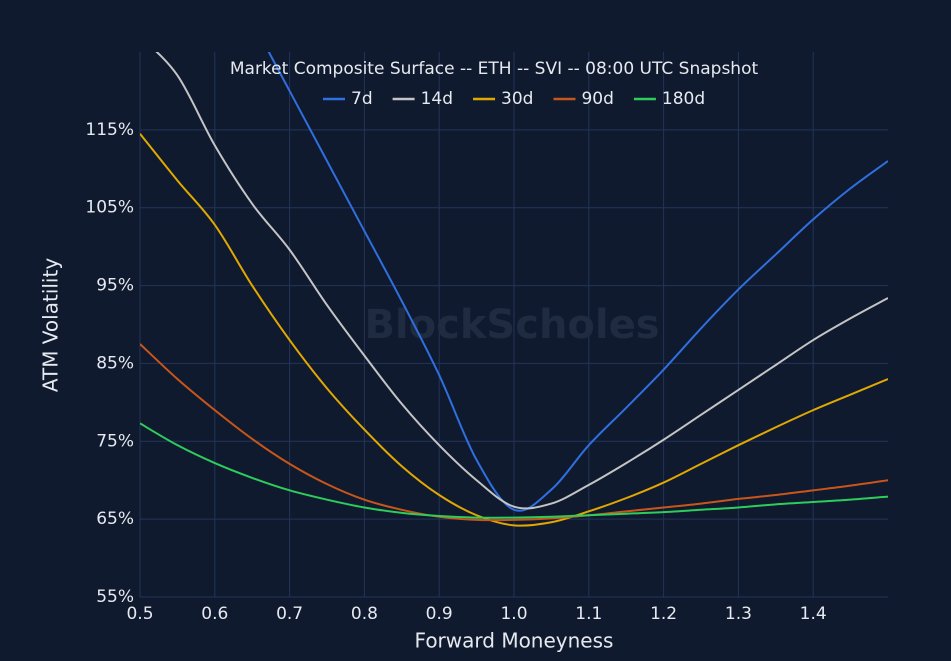  Describe the element at coordinates (437, 99) in the screenshot. I see `legend-label: 14d` at that location.